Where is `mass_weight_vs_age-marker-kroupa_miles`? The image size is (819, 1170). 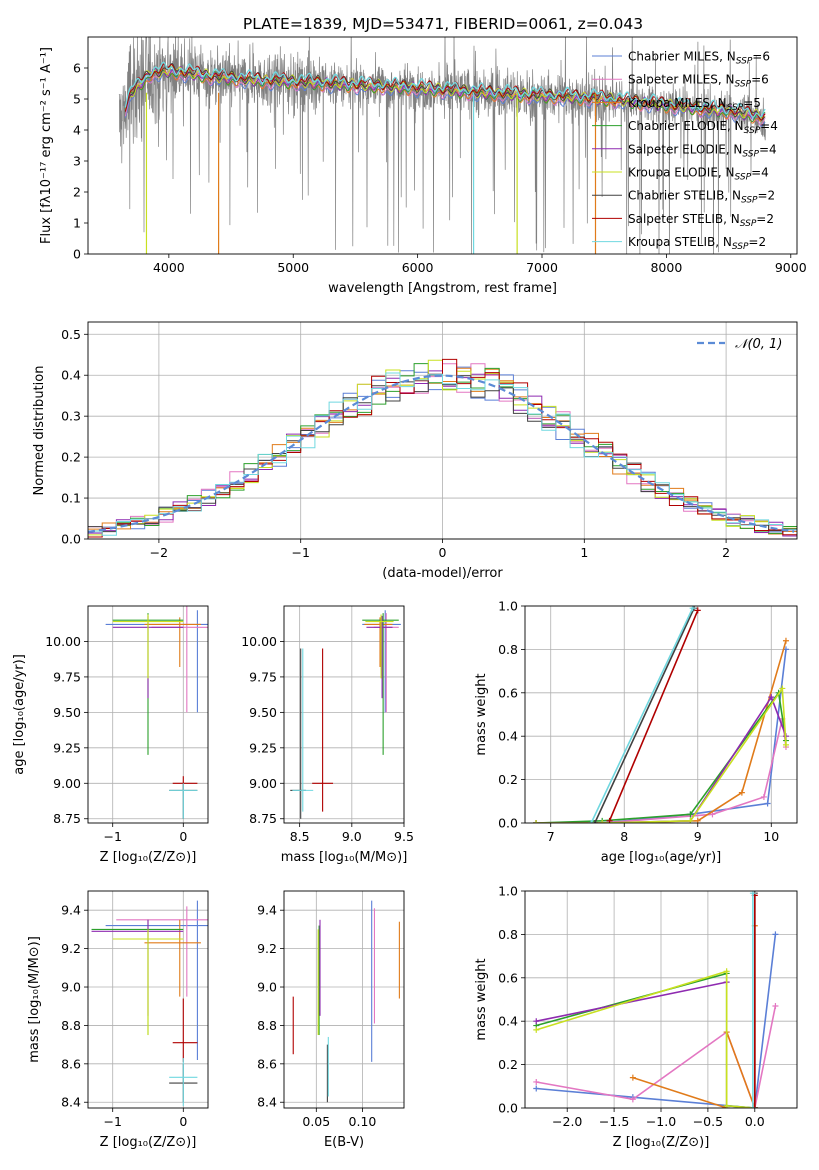 mass_weight_vs_age-marker-kroupa_miles is located at coordinates (785, 640).